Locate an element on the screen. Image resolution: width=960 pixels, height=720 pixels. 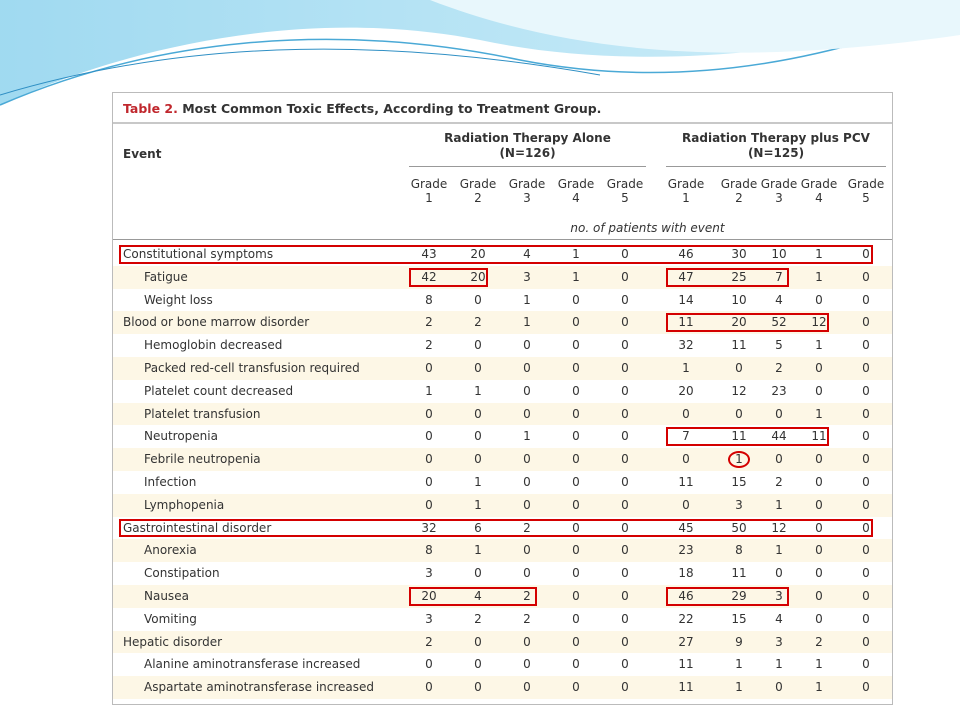
unit-note: no. of patients with event is located at coordinates (647, 228).